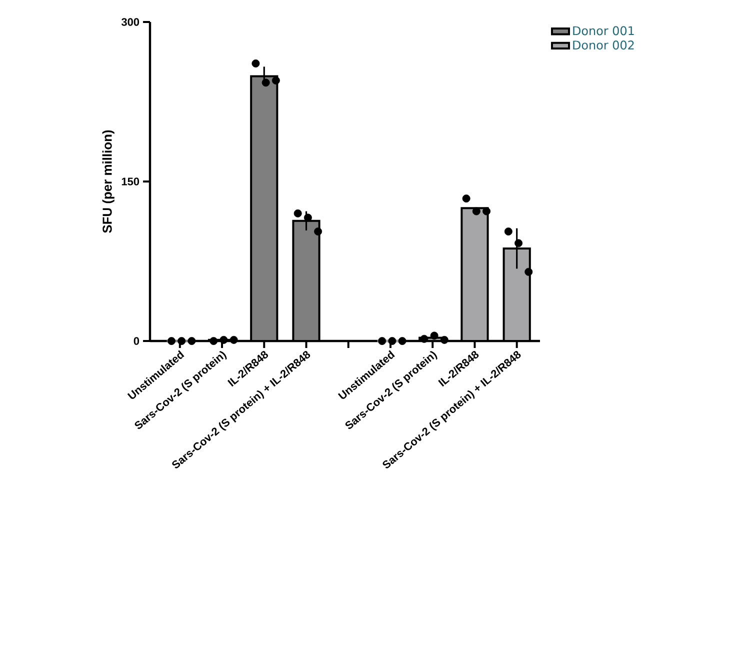 This screenshot has width=746, height=648. What do you see at coordinates (137, 341) in the screenshot?
I see `y-tick-label: 0` at bounding box center [137, 341].